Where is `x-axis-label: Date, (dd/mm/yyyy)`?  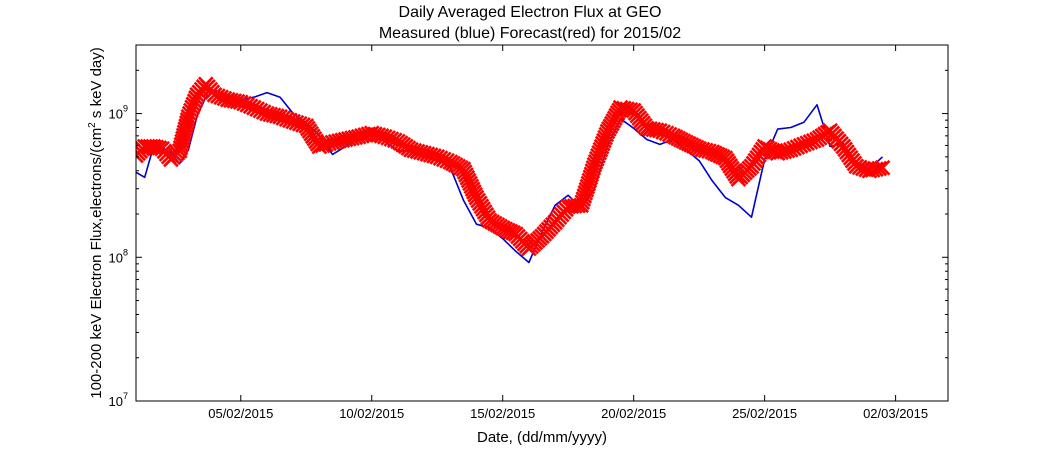
x-axis-label: Date, (dd/mm/yyyy) is located at coordinates (542, 437).